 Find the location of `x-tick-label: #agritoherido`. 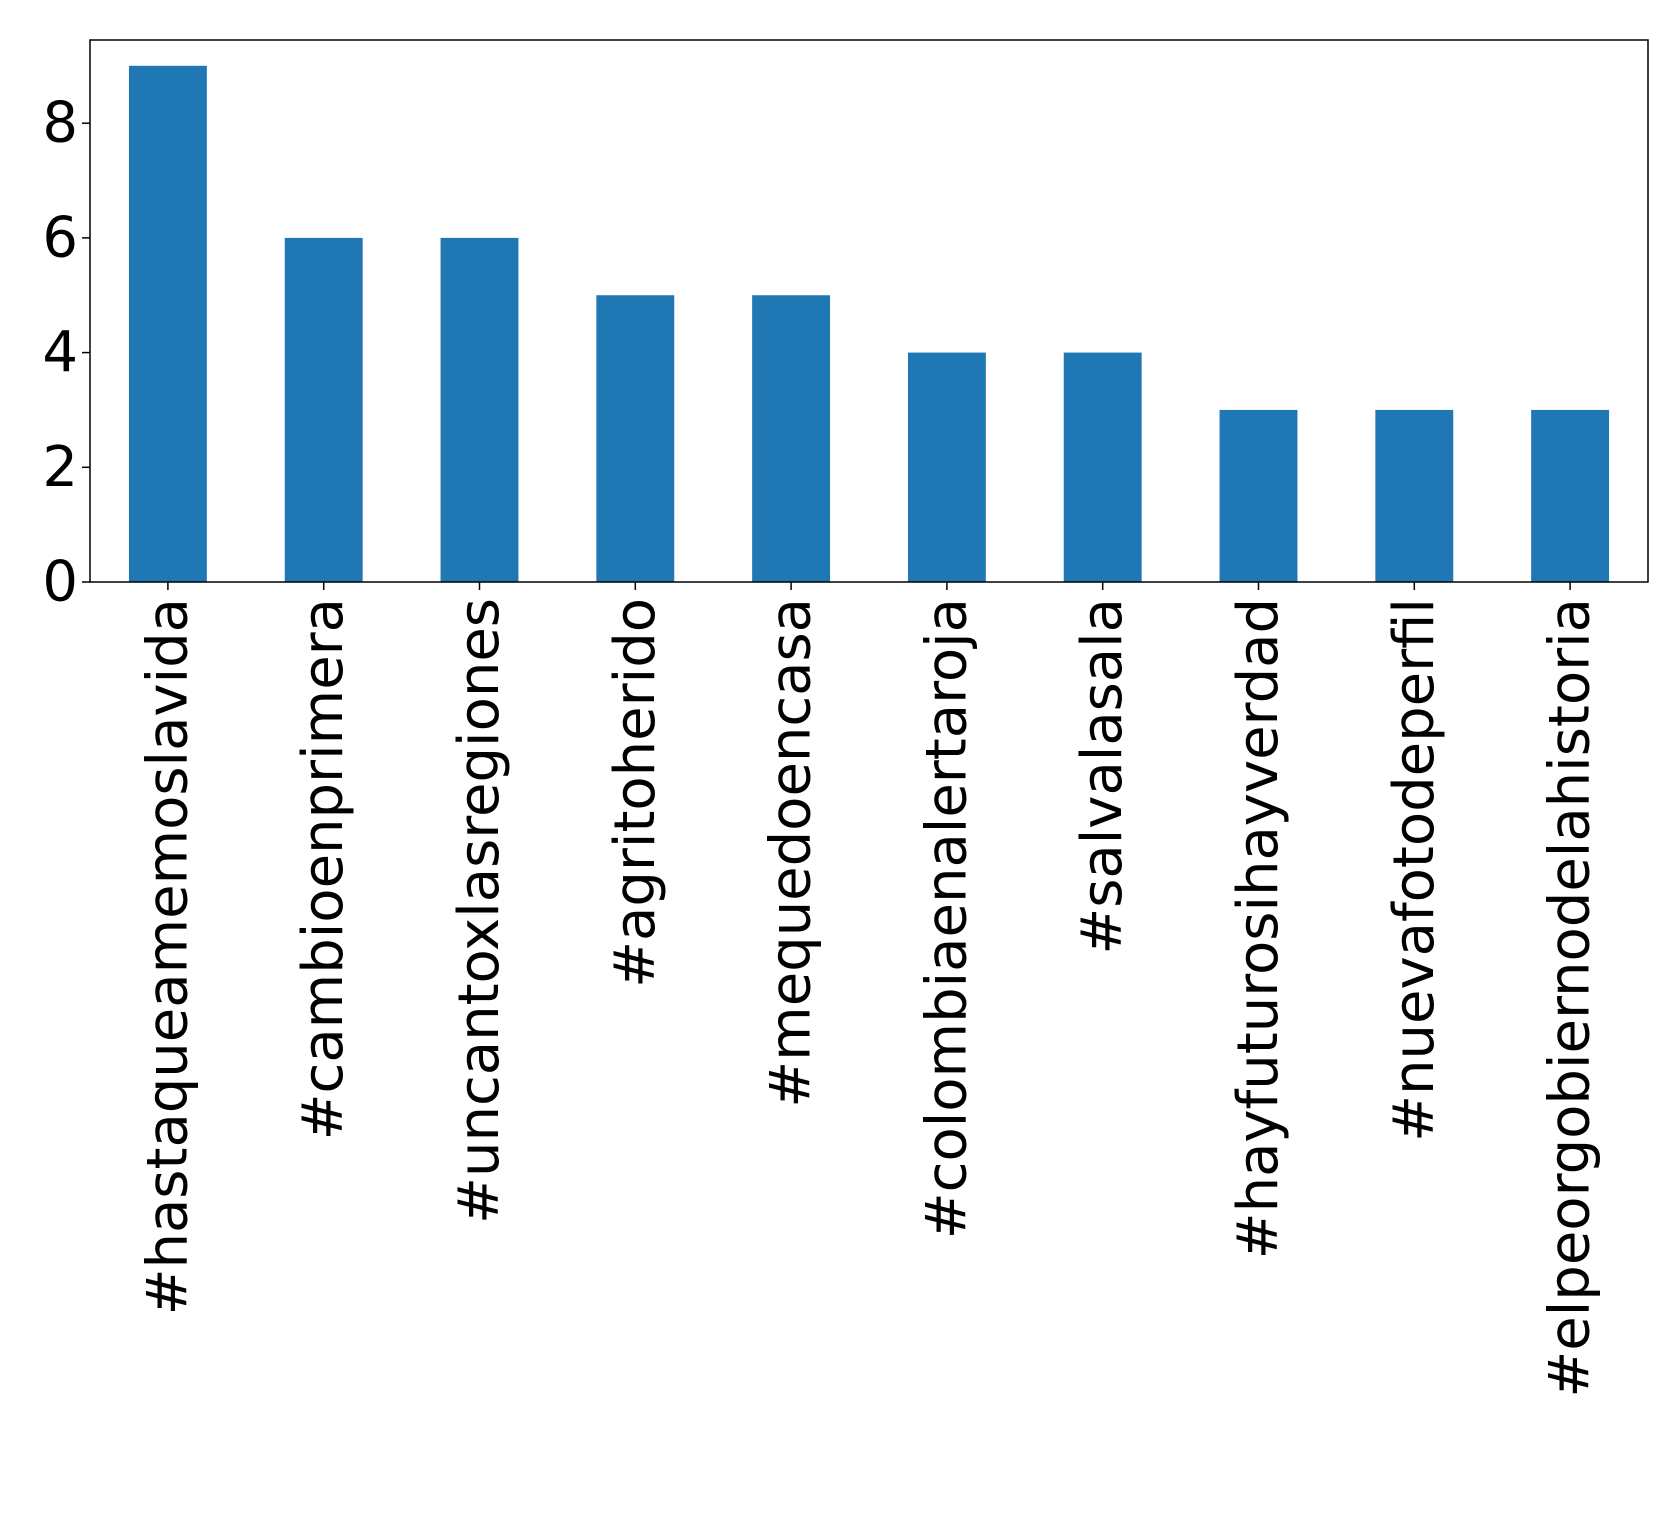

x-tick-label: #agritoherido is located at coordinates (635, 793).